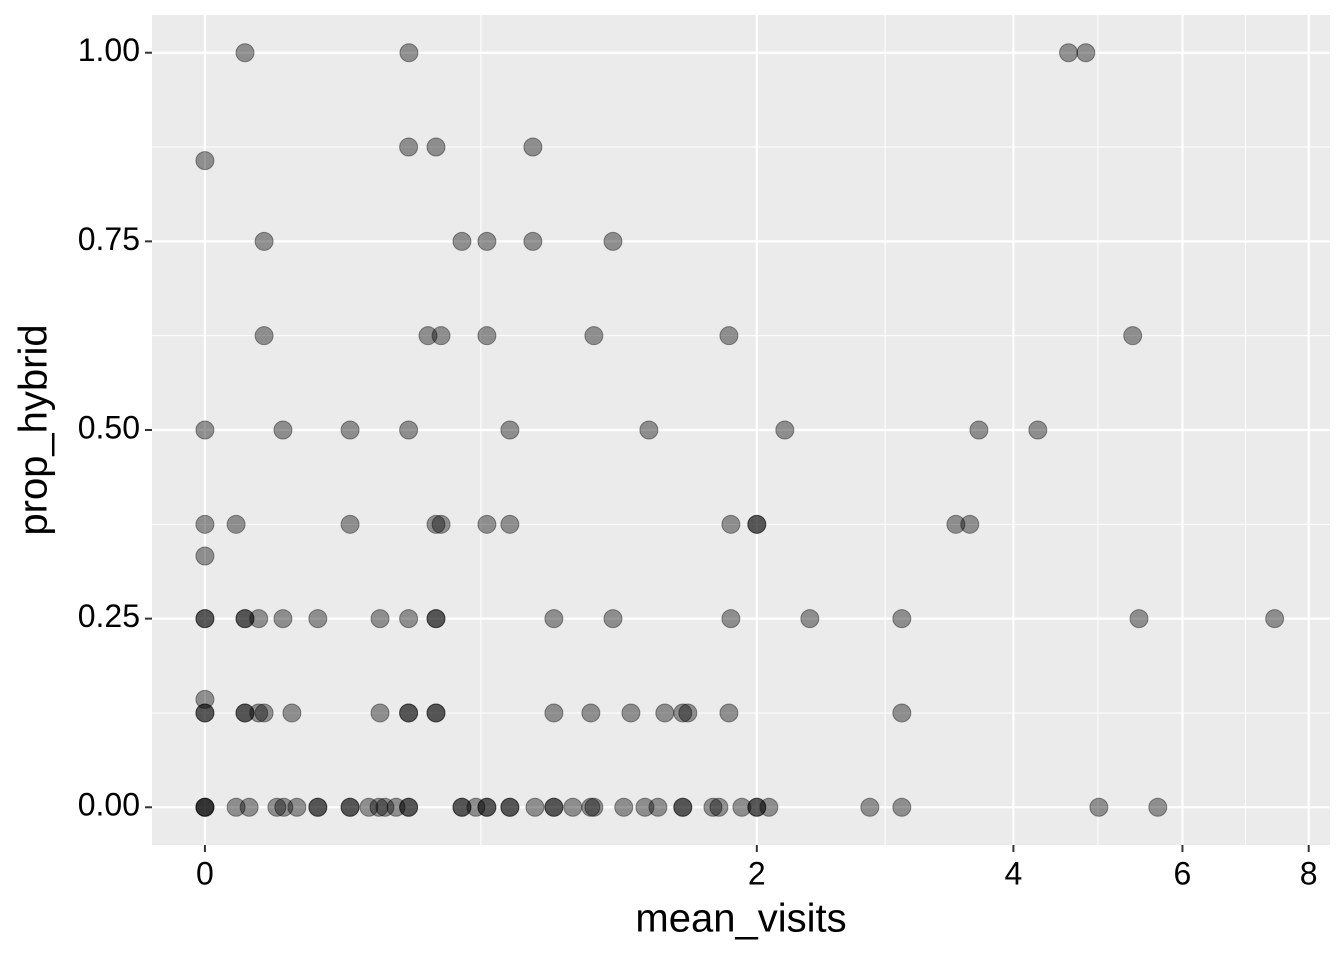 The image size is (1344, 960). I want to click on y-tick-label: 1.00, so click(109, 50).